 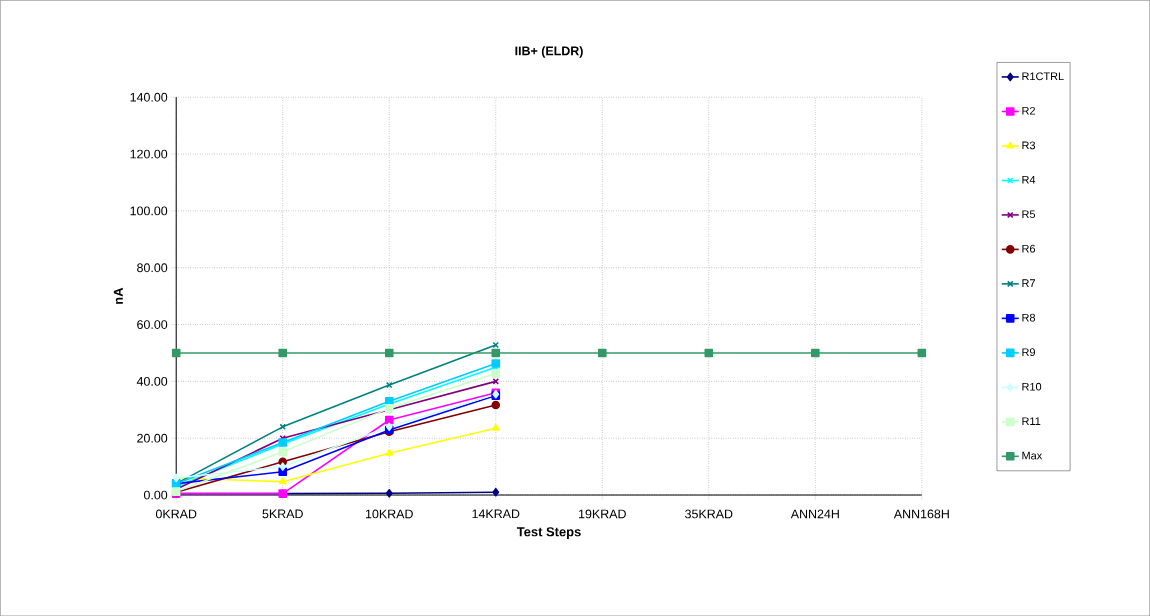 What do you see at coordinates (155, 495) in the screenshot?
I see `y-tick-label: 0.00` at bounding box center [155, 495].